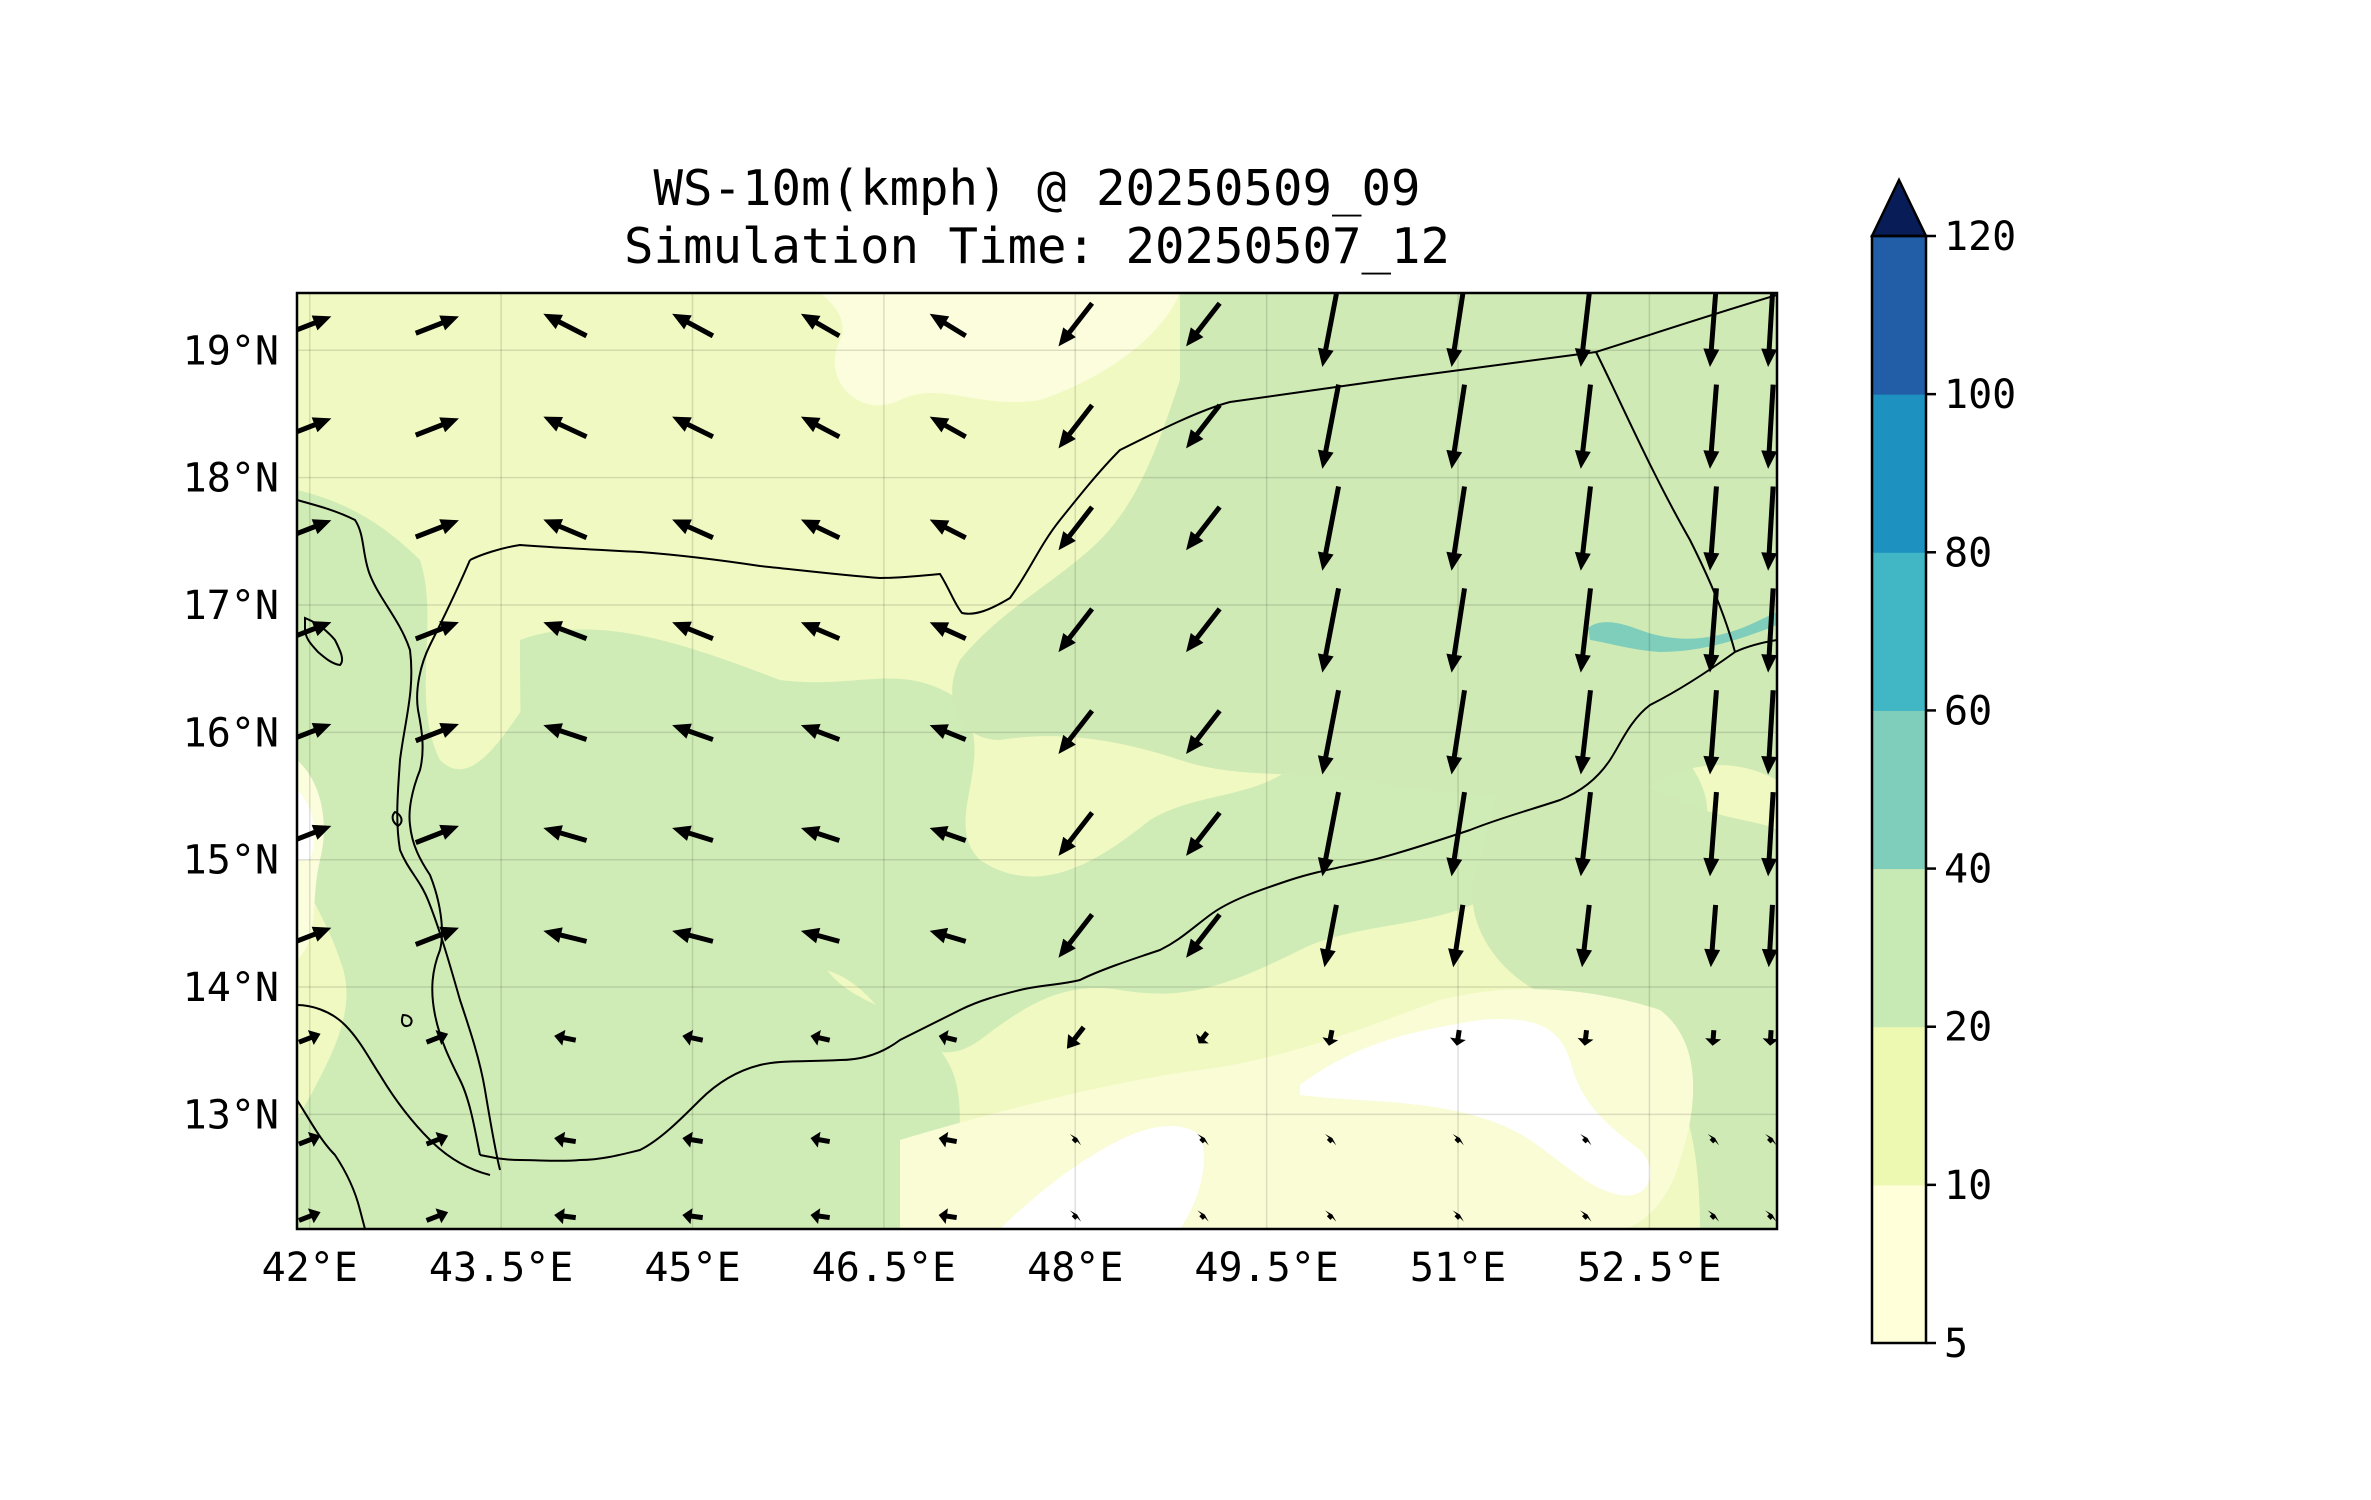  I want to click on african-coast-south, so click(394, 1090).